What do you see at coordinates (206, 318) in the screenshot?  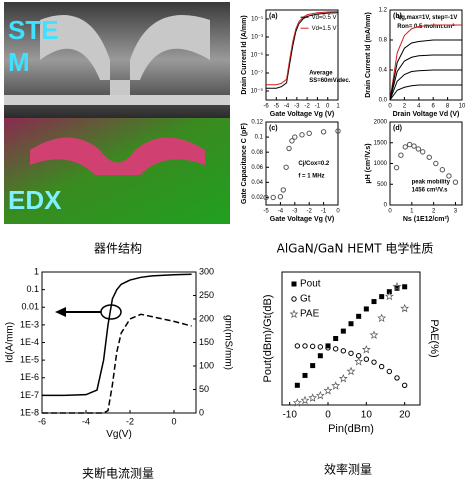 I see `y2-tick-label: 200` at bounding box center [206, 318].